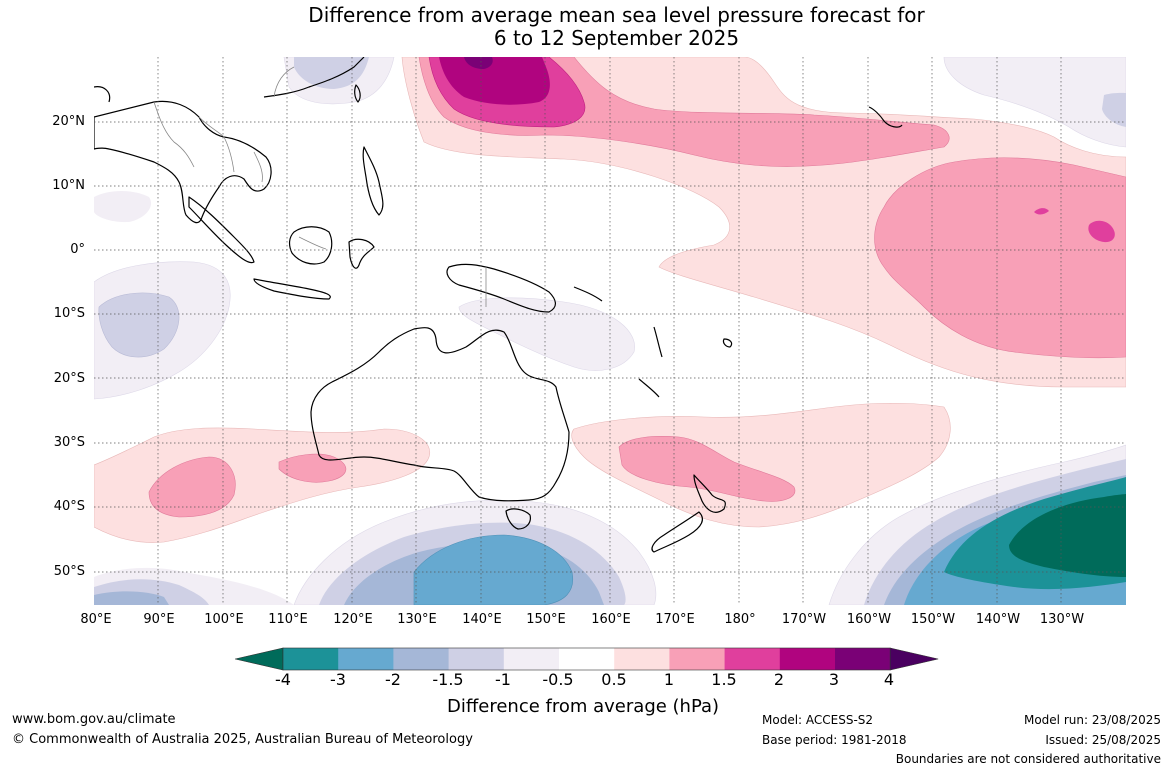 The image size is (1173, 770). What do you see at coordinates (933, 619) in the screenshot?
I see `lon-label-150w: 150°W` at bounding box center [933, 619].